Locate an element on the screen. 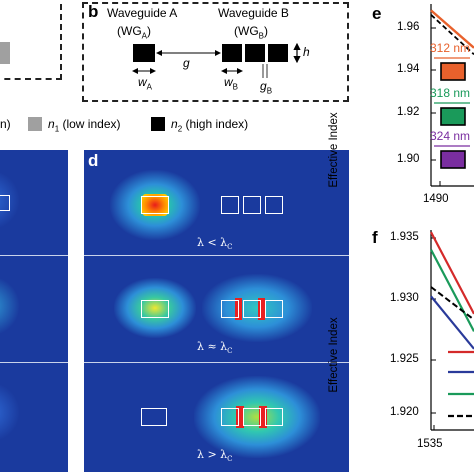 The width and height of the screenshot is (474, 474). waveguide-a-outline-row2 is located at coordinates (155, 309).